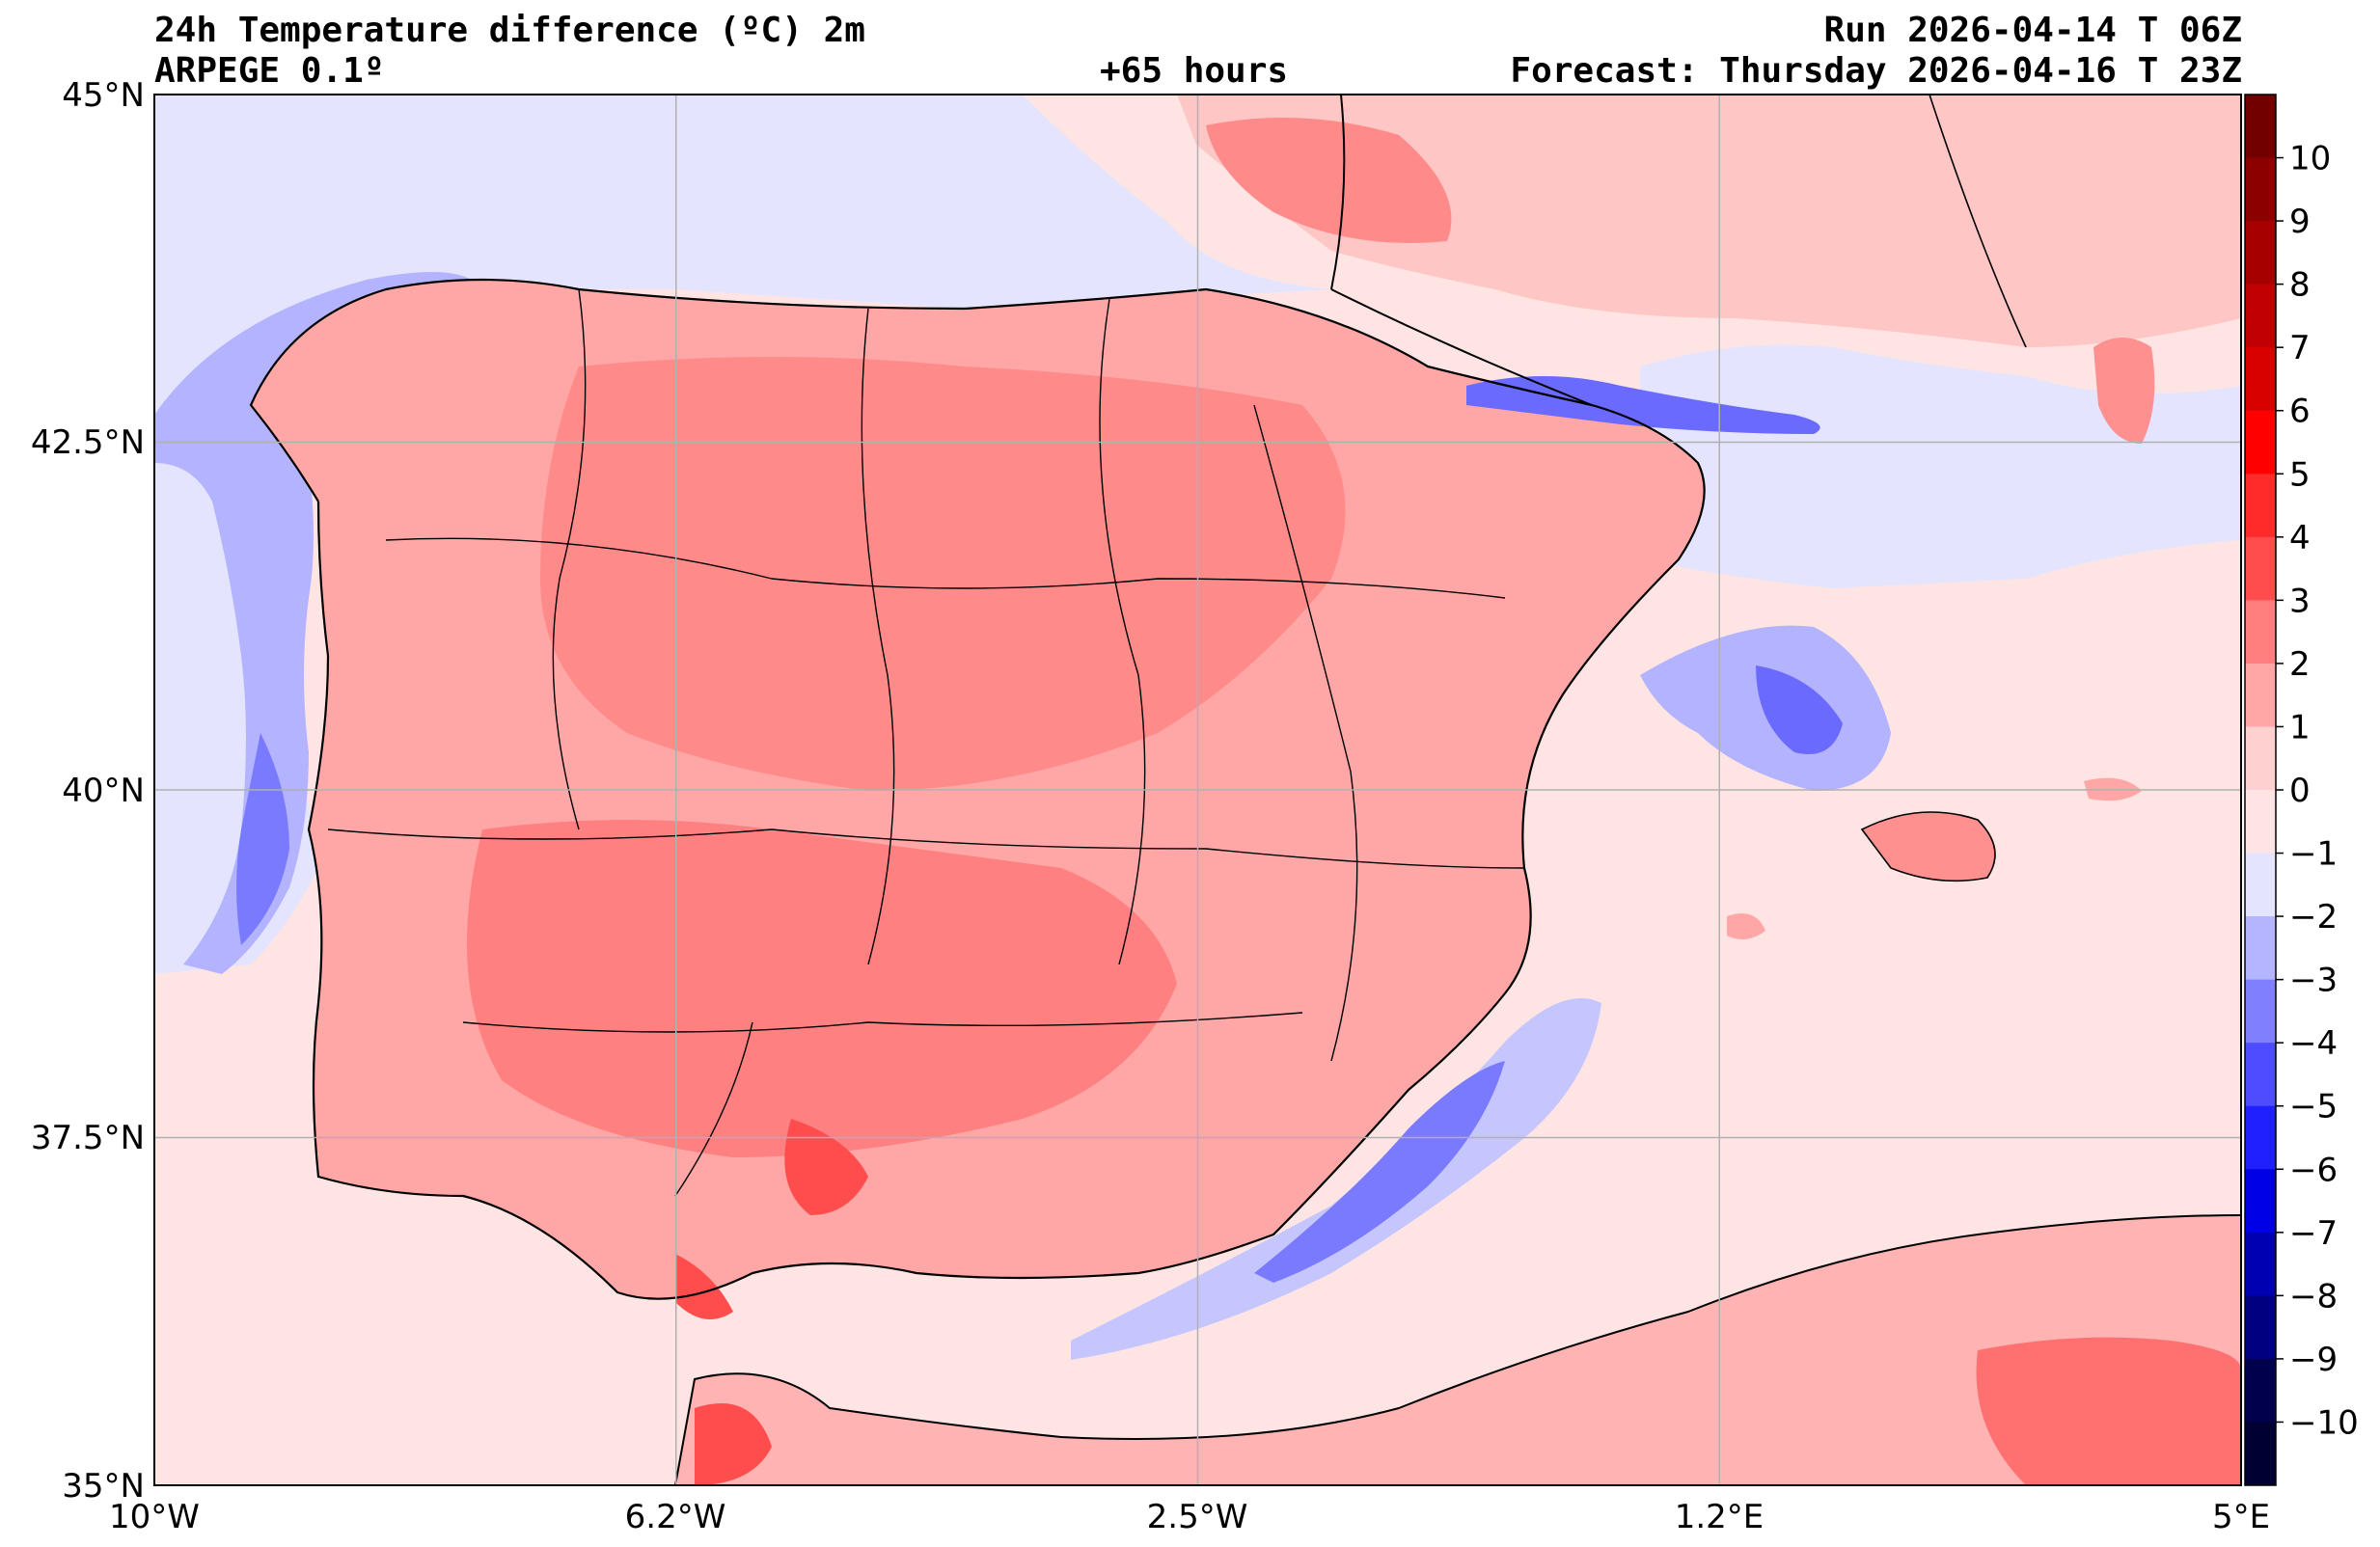 The width and height of the screenshot is (2380, 1547). Describe the element at coordinates (2314, 917) in the screenshot. I see `colorbar-tick-label: −2` at that location.